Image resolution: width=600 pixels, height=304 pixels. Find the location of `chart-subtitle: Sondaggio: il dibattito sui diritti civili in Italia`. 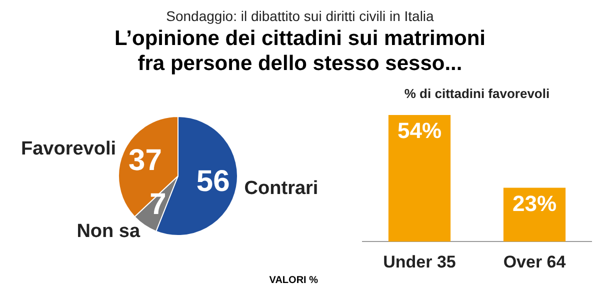

chart-subtitle: Sondaggio: il dibattito sui diritti civili in Italia is located at coordinates (300, 16).